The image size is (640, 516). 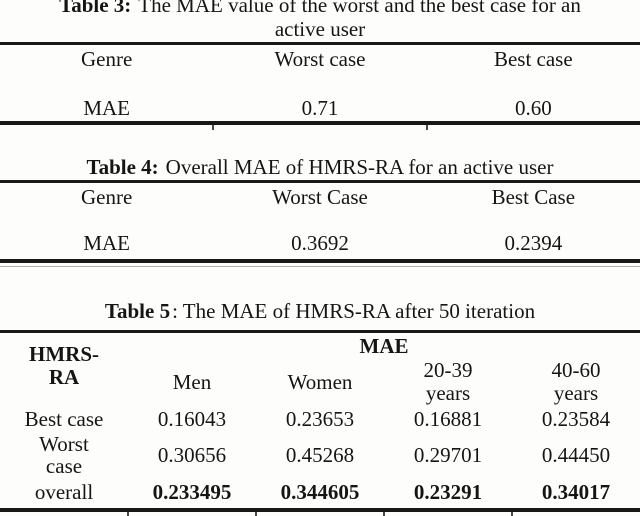 I want to click on table4-bottom-rule, so click(x=320, y=261).